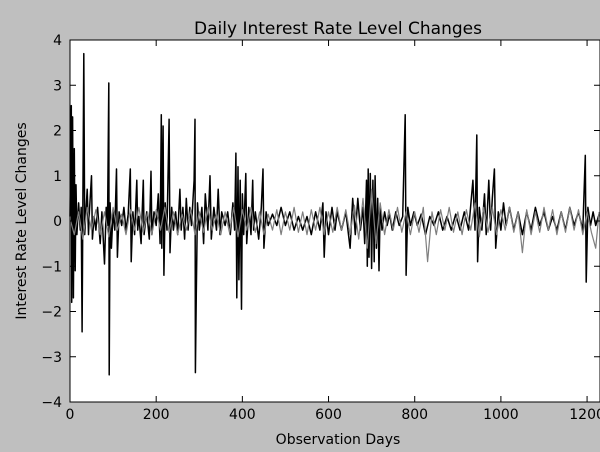 Image resolution: width=600 pixels, height=452 pixels. What do you see at coordinates (414, 415) in the screenshot?
I see `x-tick-label: 800` at bounding box center [414, 415].